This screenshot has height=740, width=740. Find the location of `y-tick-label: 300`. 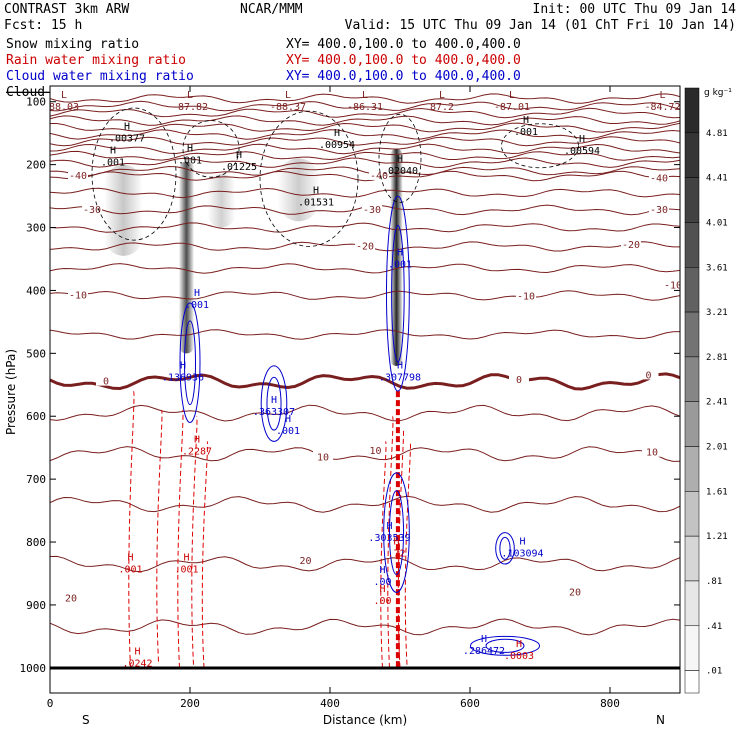

y-tick-label: 300 is located at coordinates (36, 228).